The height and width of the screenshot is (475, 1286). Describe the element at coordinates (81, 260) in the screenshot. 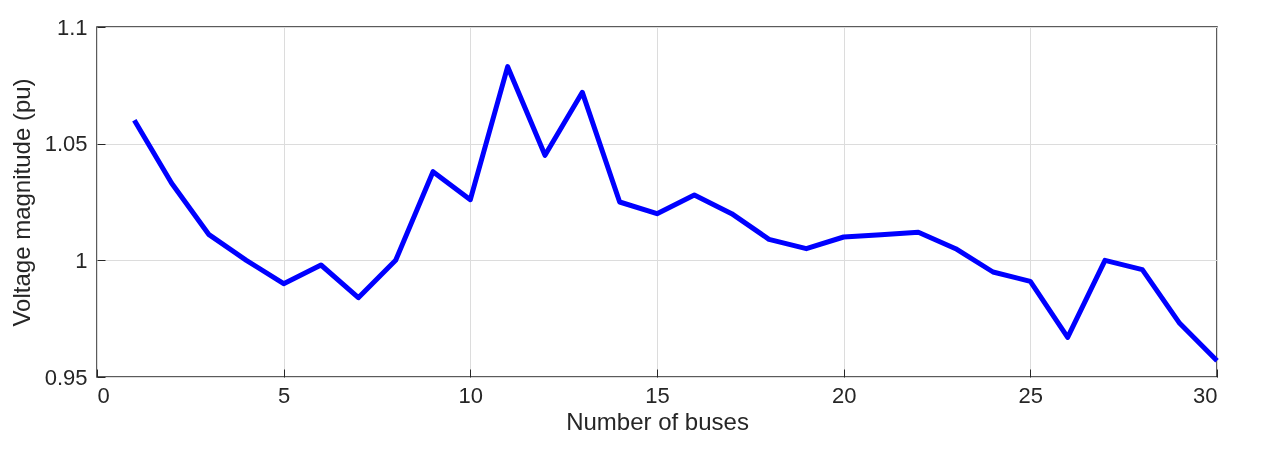

I see `y-tick-label: 1` at that location.